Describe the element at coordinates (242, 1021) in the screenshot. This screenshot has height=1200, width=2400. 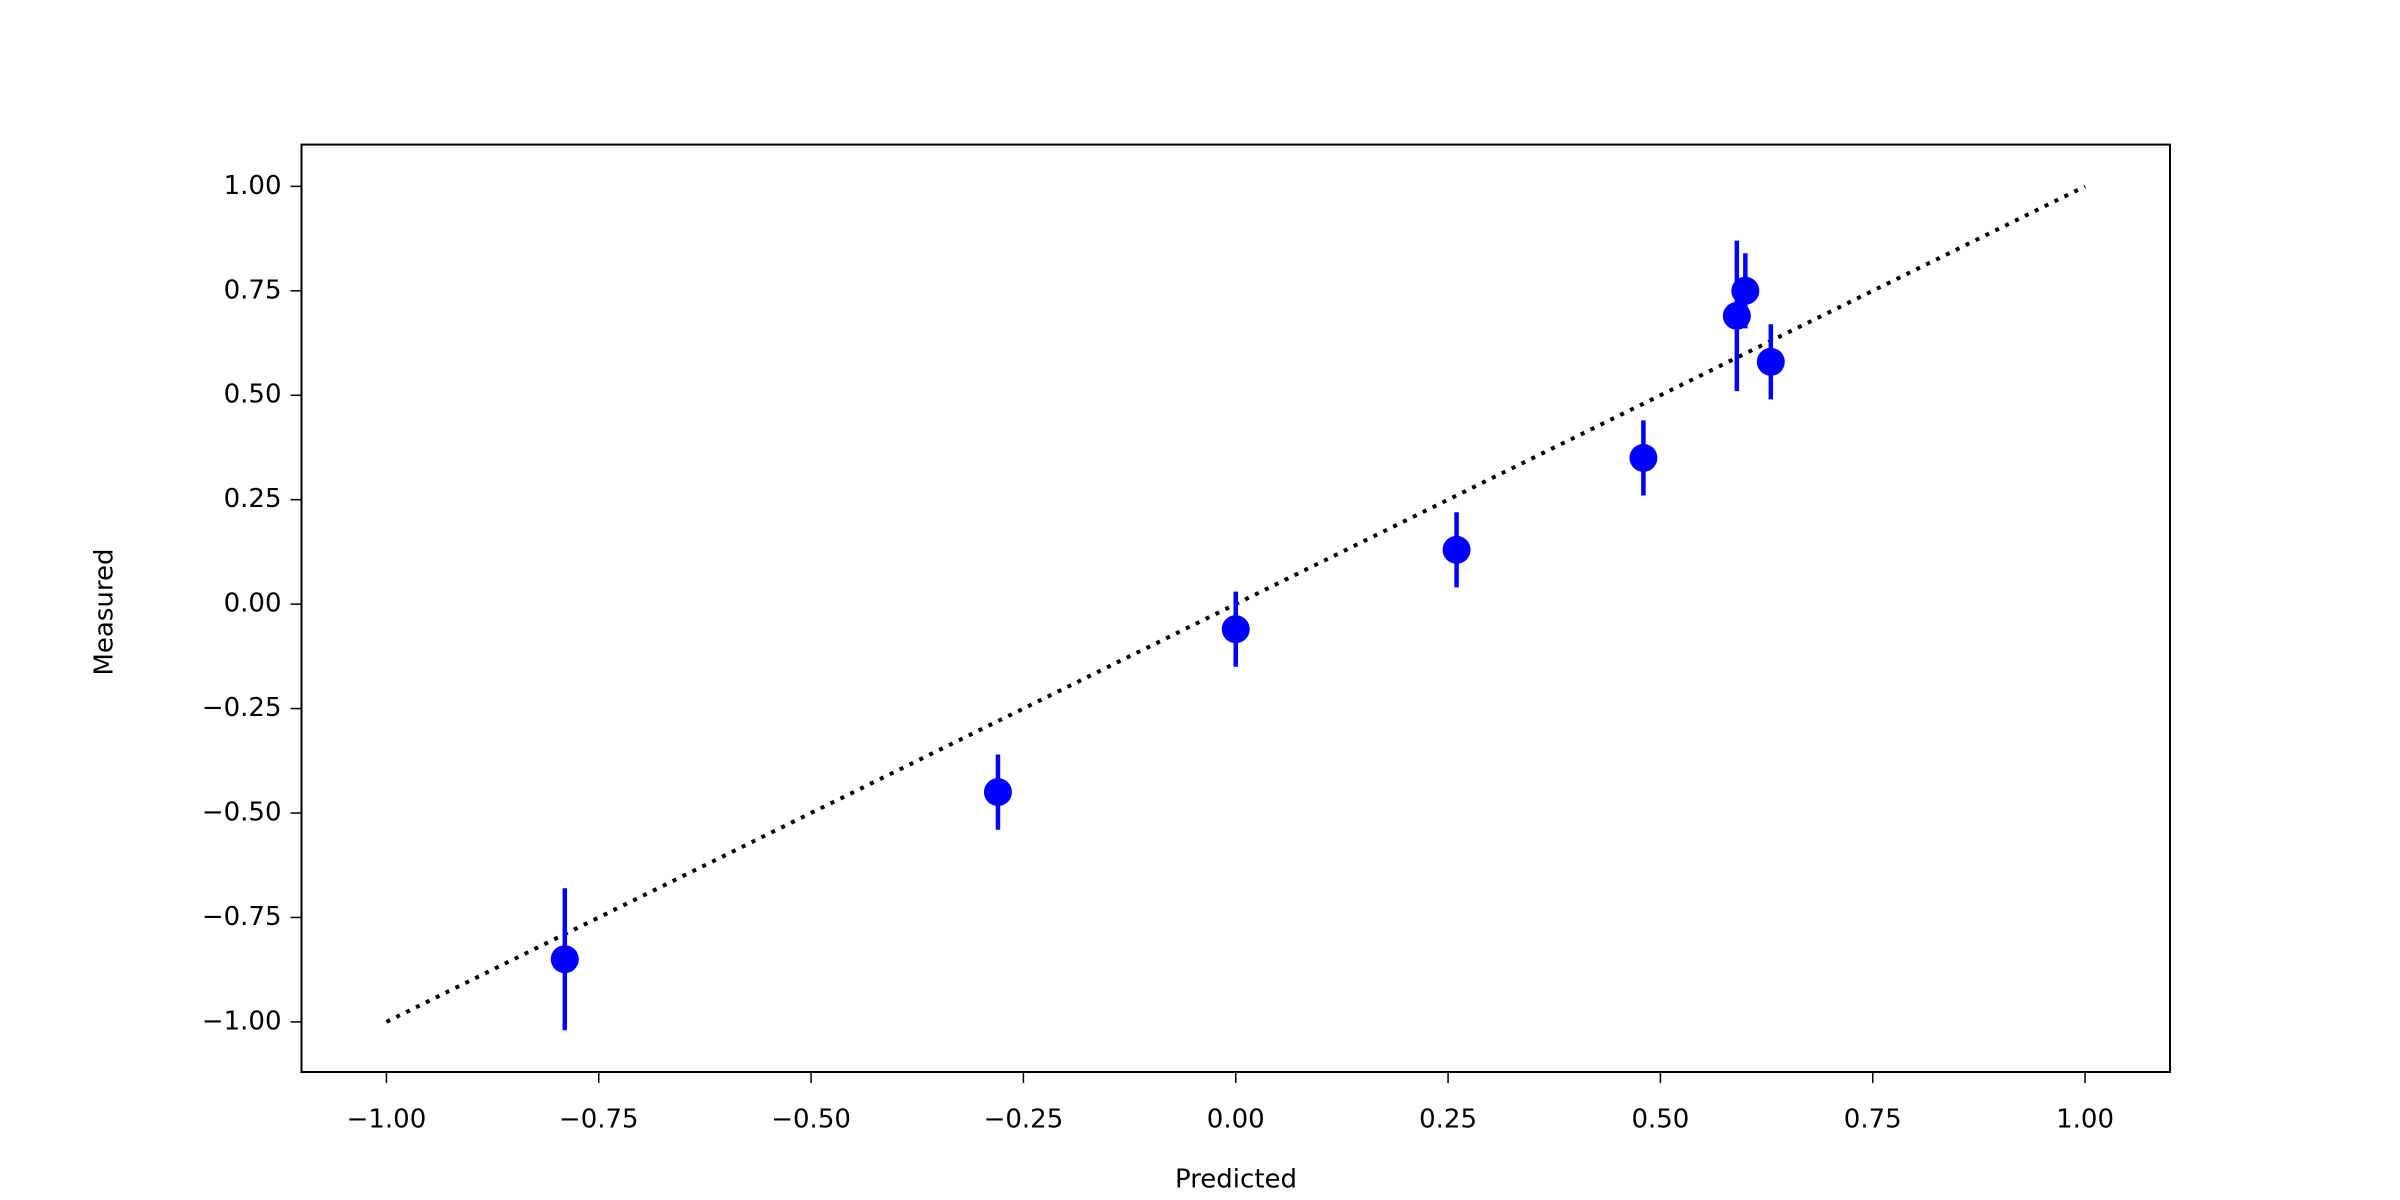
I see `y-tick-label: −1.00` at that location.